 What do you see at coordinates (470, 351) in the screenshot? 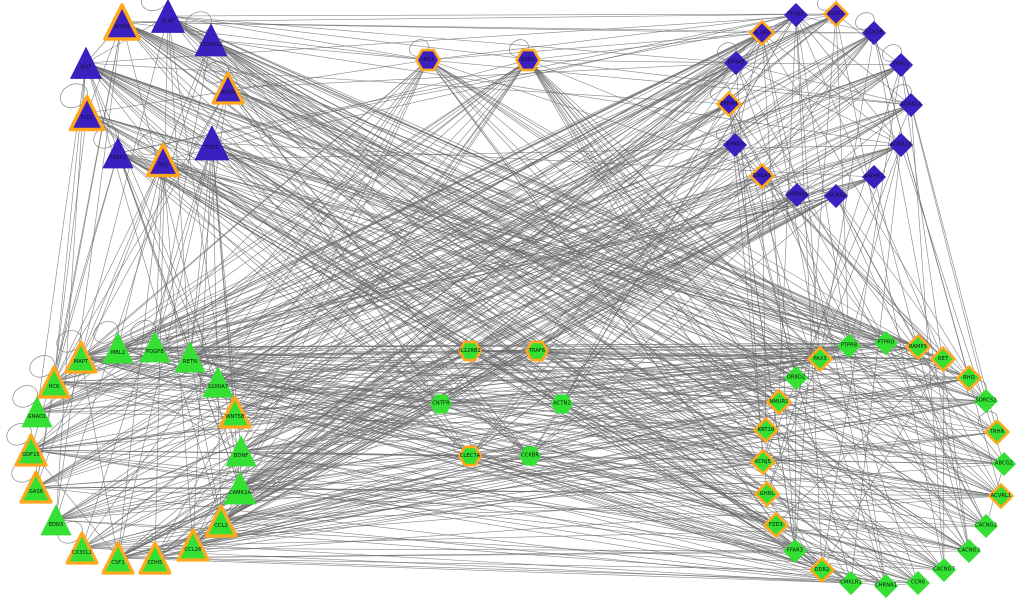
I see `graph-node-il12rb1: IL12RB1` at bounding box center [470, 351].